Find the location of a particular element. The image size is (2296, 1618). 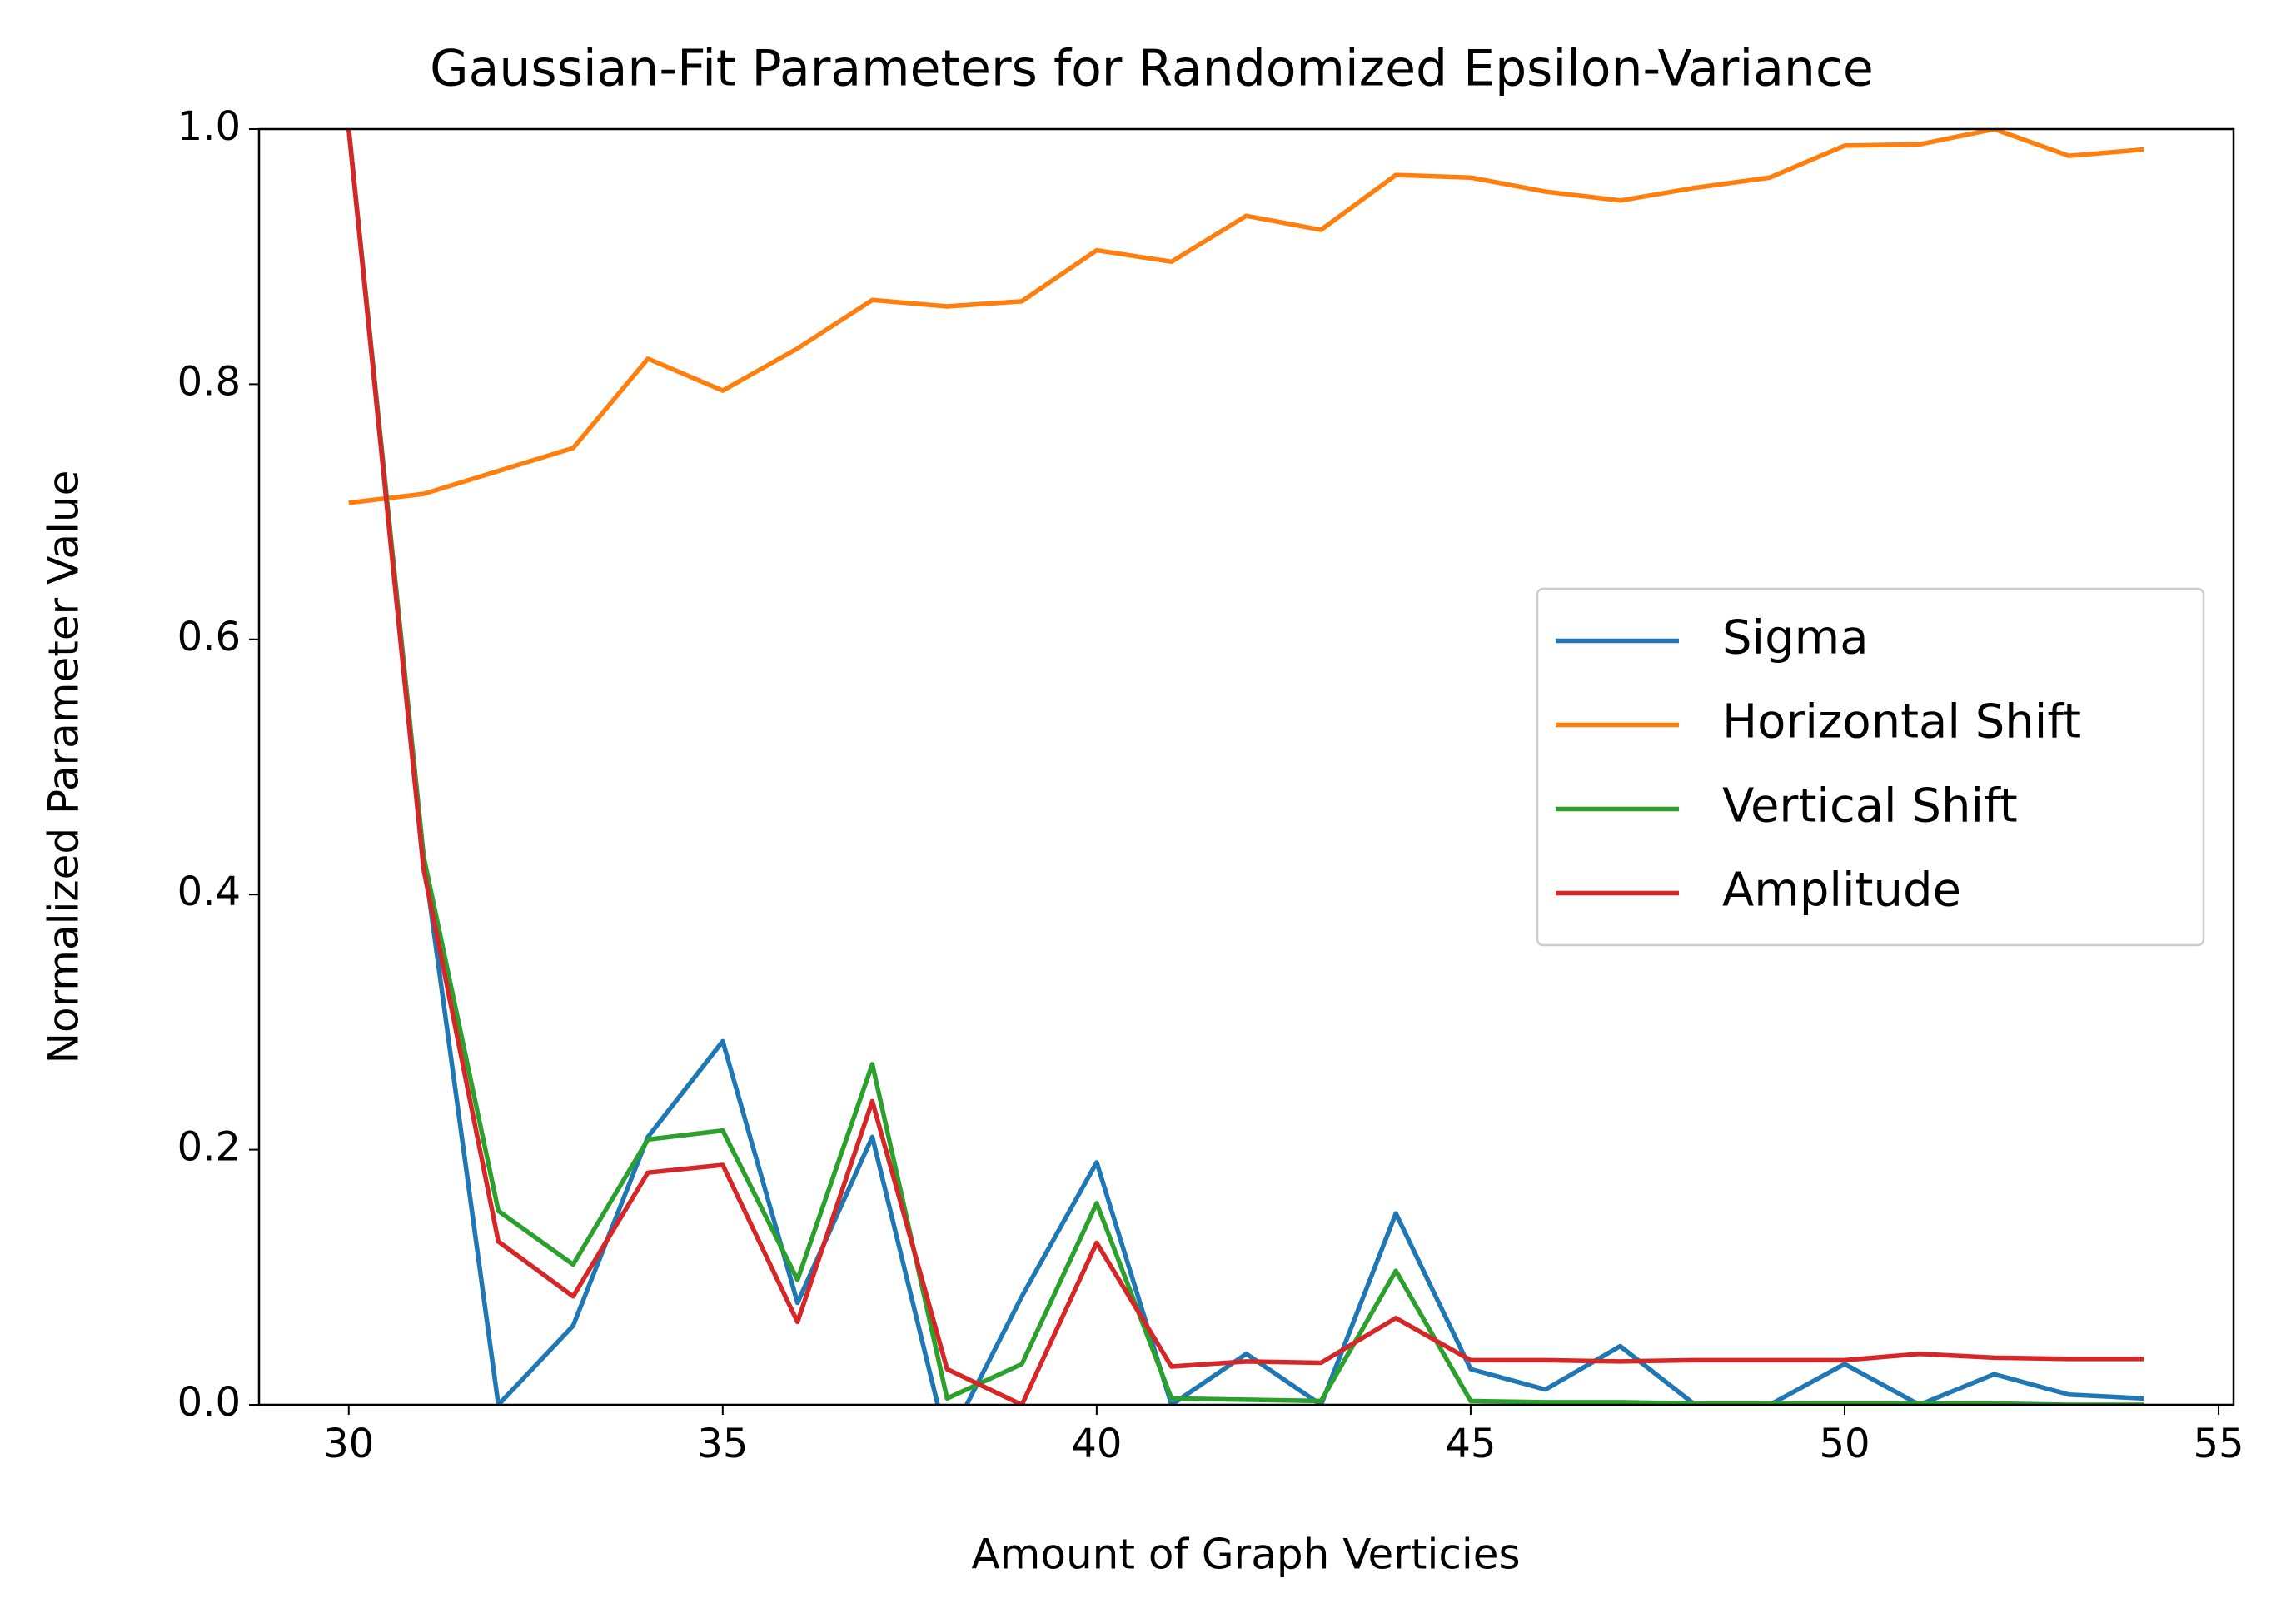

y-axis-label: Normalized Parameter Value is located at coordinates (64, 767).